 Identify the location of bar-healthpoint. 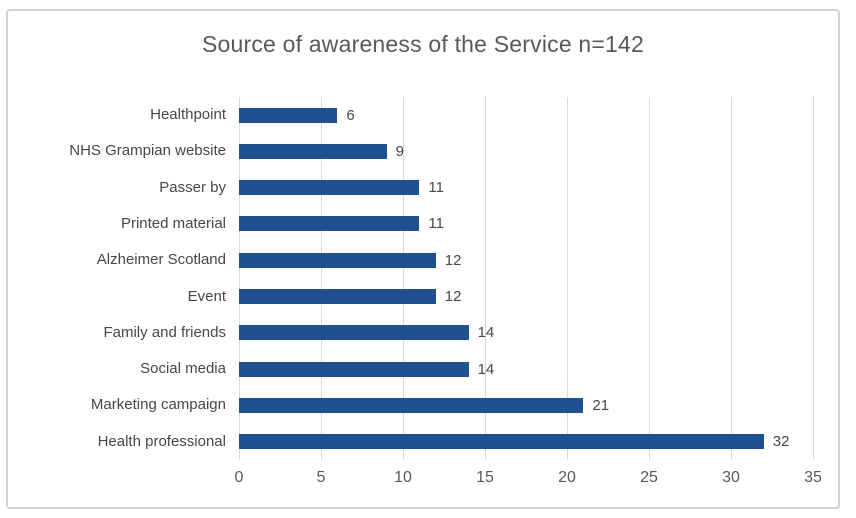
(288, 115).